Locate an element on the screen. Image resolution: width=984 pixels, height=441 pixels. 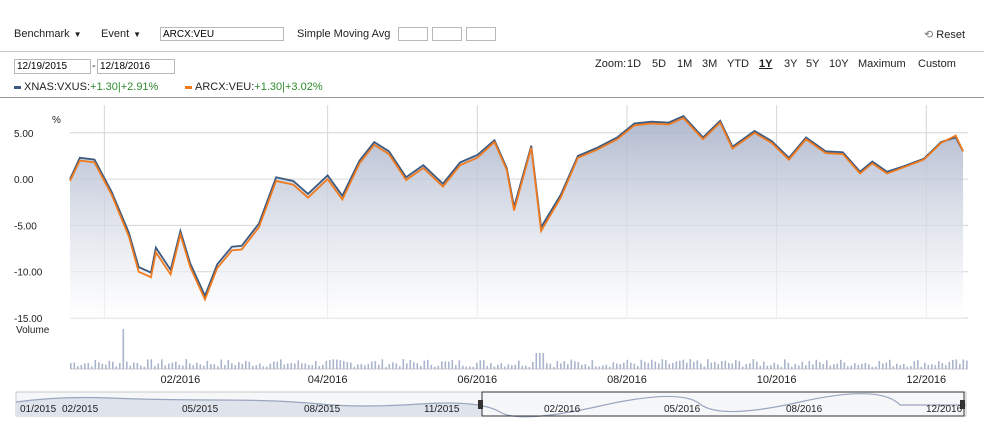
zoom-custom: Custom is located at coordinates (937, 64).